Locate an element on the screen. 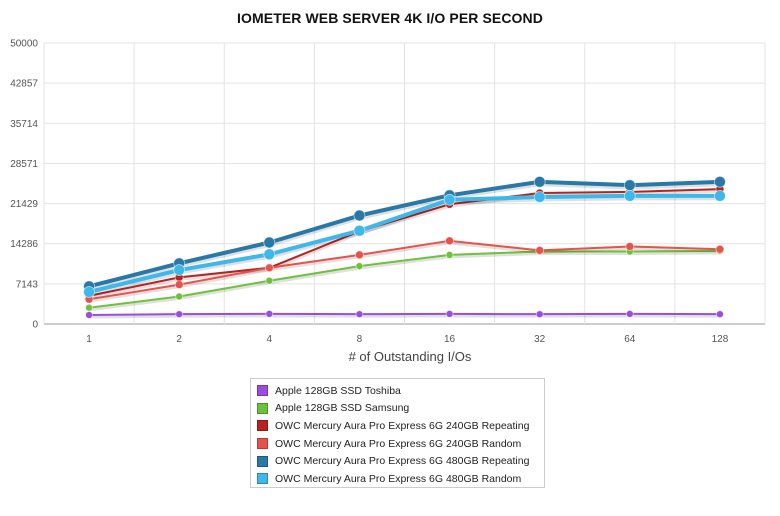 The height and width of the screenshot is (516, 780). y-tick-label: 42857 is located at coordinates (24, 84).